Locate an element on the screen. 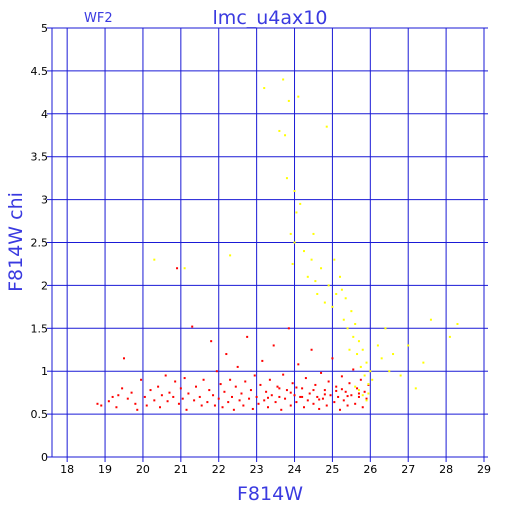  corner-label: WF2 is located at coordinates (98, 18).